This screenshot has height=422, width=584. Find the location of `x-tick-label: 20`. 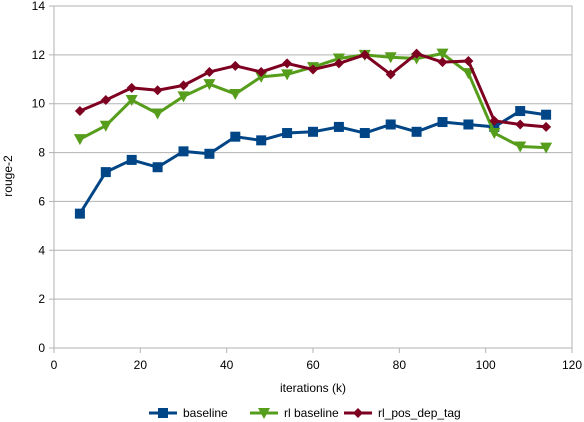

x-tick-label: 20 is located at coordinates (141, 365).